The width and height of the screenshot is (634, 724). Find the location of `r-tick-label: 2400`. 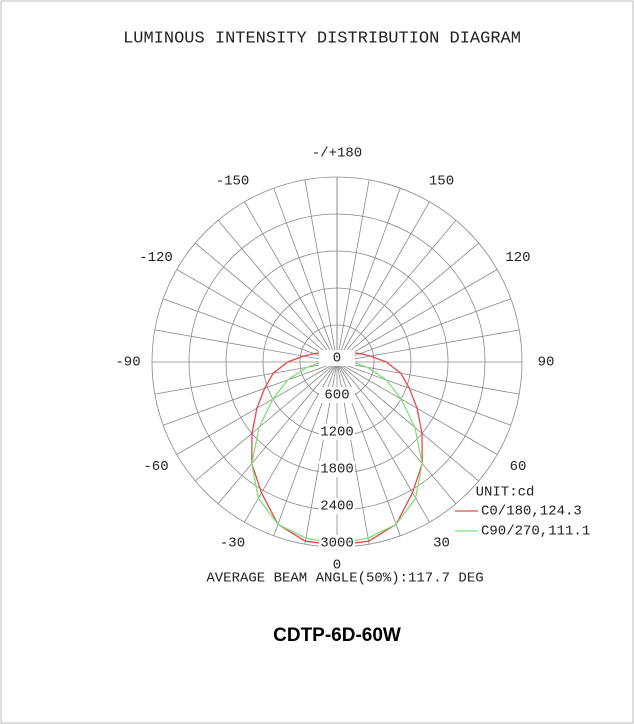

r-tick-label: 2400 is located at coordinates (337, 507).